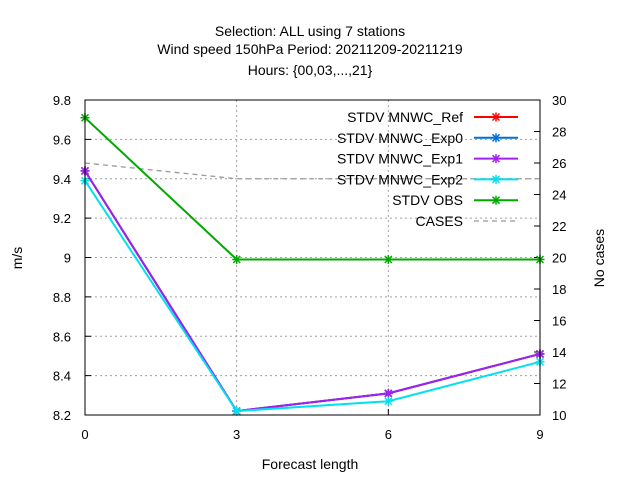 This screenshot has height=485, width=640. I want to click on x-tick-label-0: 0, so click(84, 434).